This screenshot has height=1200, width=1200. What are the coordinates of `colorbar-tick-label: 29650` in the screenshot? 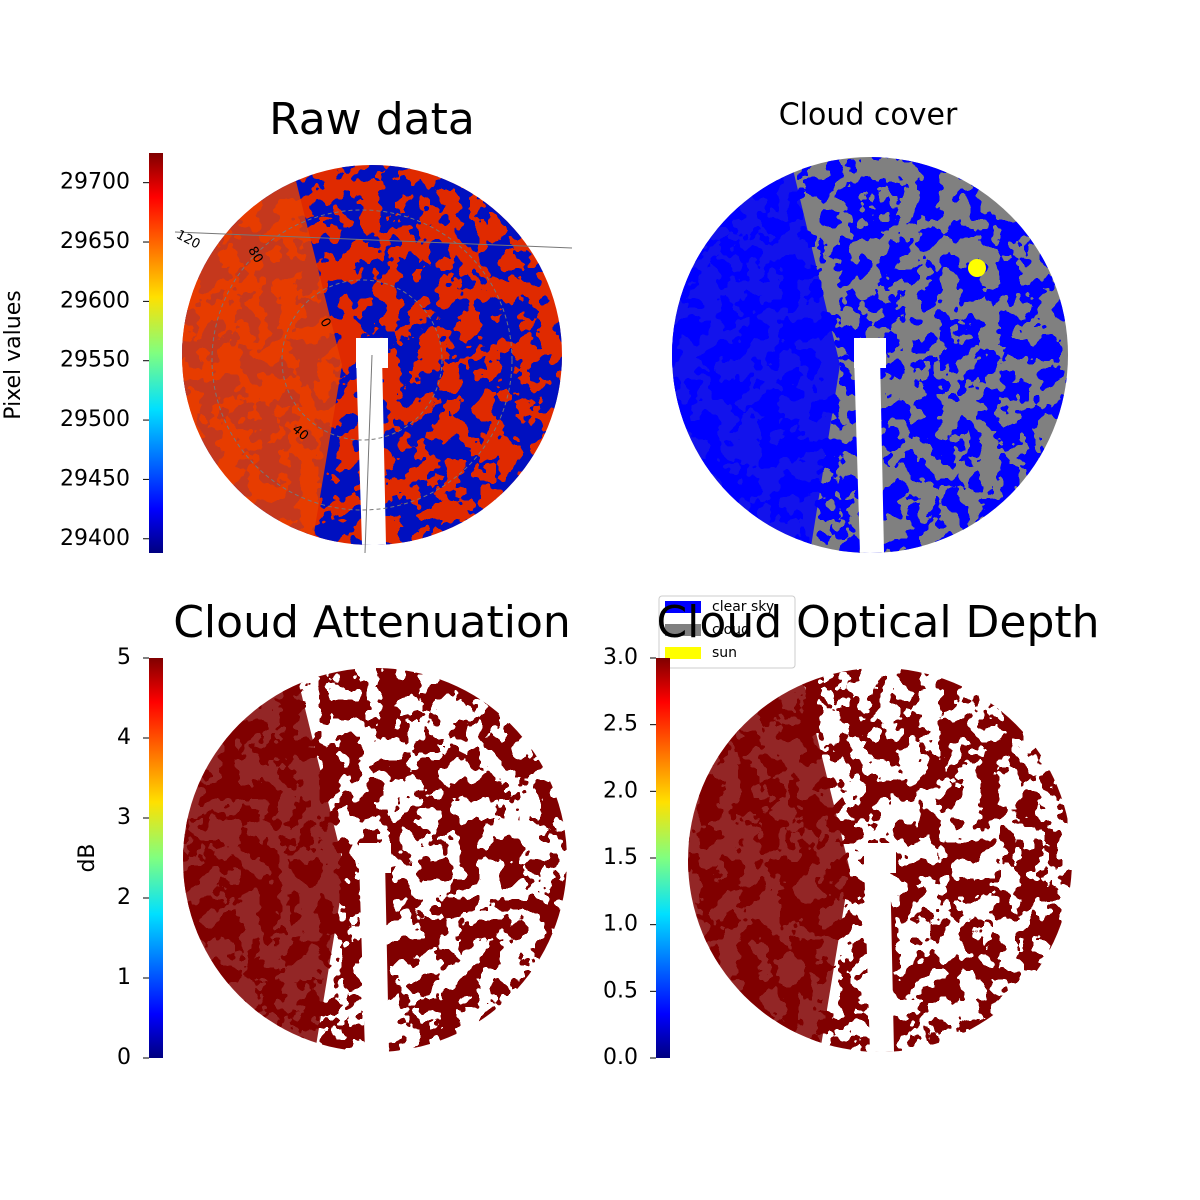 It's located at (95, 241).